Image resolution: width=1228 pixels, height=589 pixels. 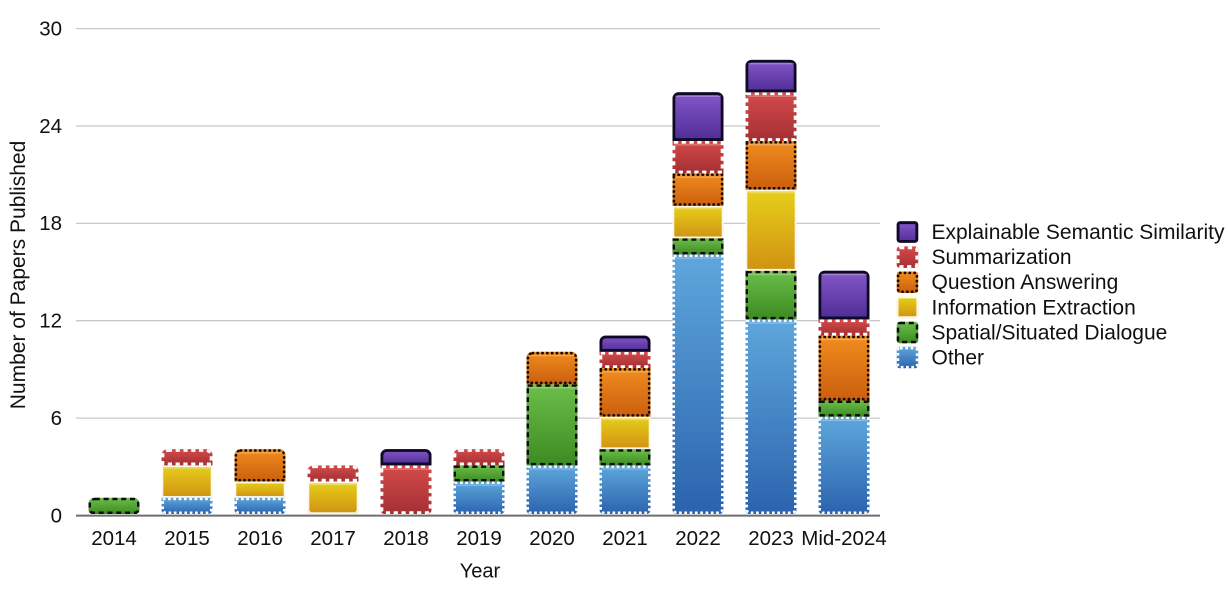 I want to click on svg-text: Number of Papers Published, so click(x=18, y=275).